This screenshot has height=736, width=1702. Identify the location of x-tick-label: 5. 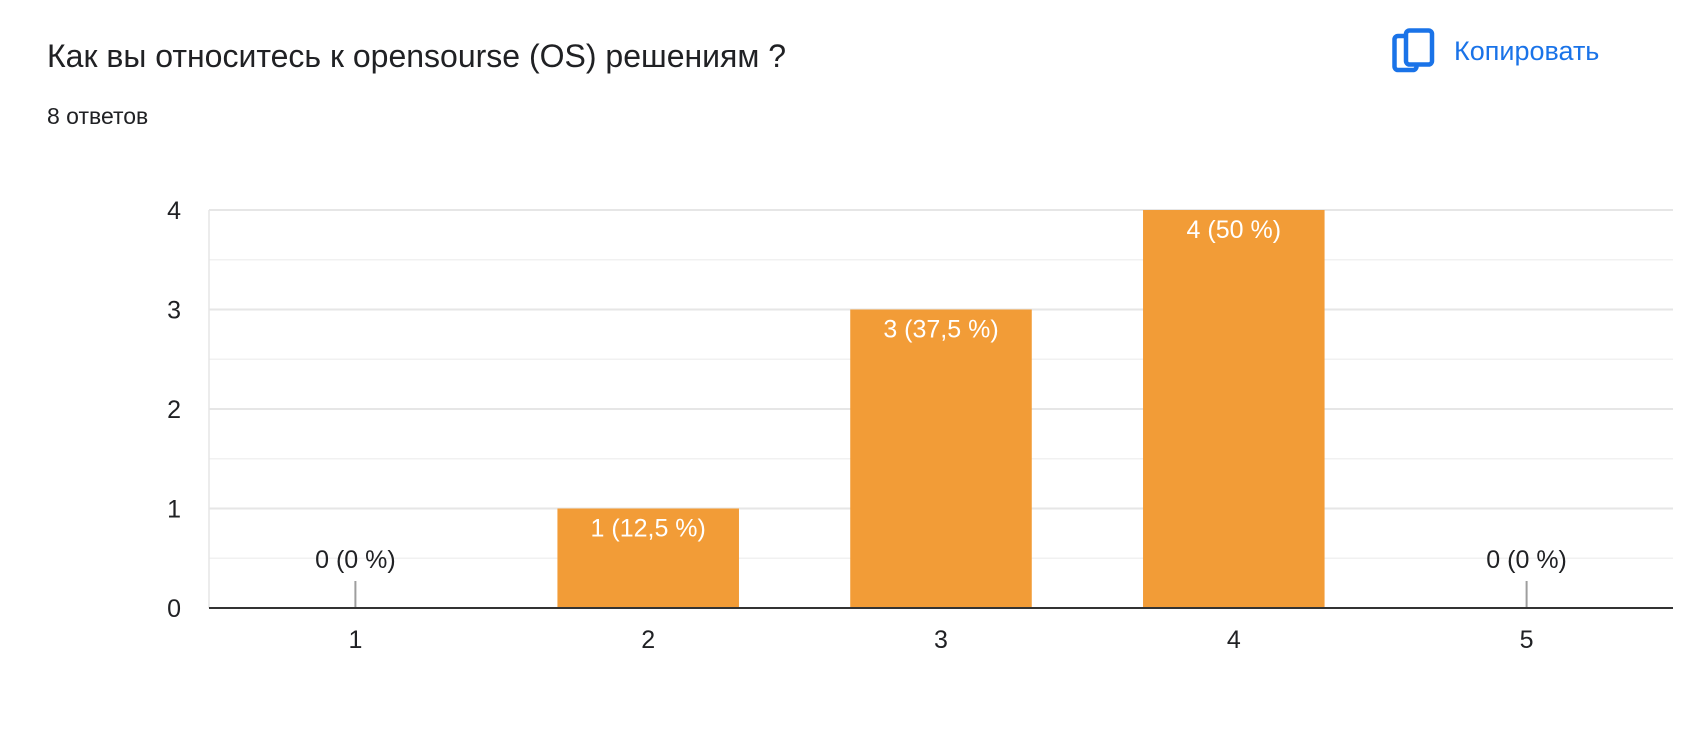
(1527, 640).